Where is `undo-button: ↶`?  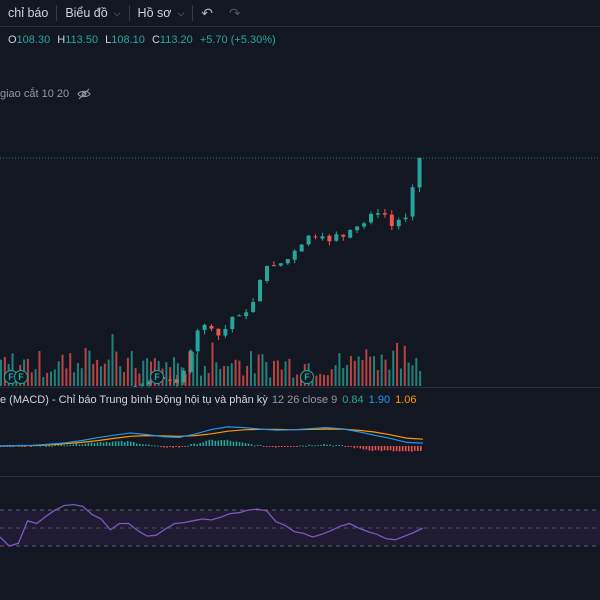
undo-button: ↶ is located at coordinates (207, 13).